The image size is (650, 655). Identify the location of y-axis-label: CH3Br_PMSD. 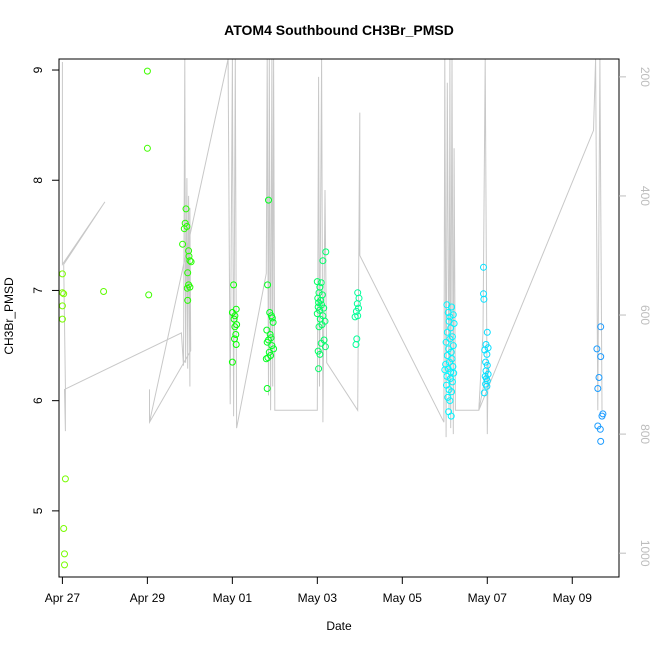
(9, 316).